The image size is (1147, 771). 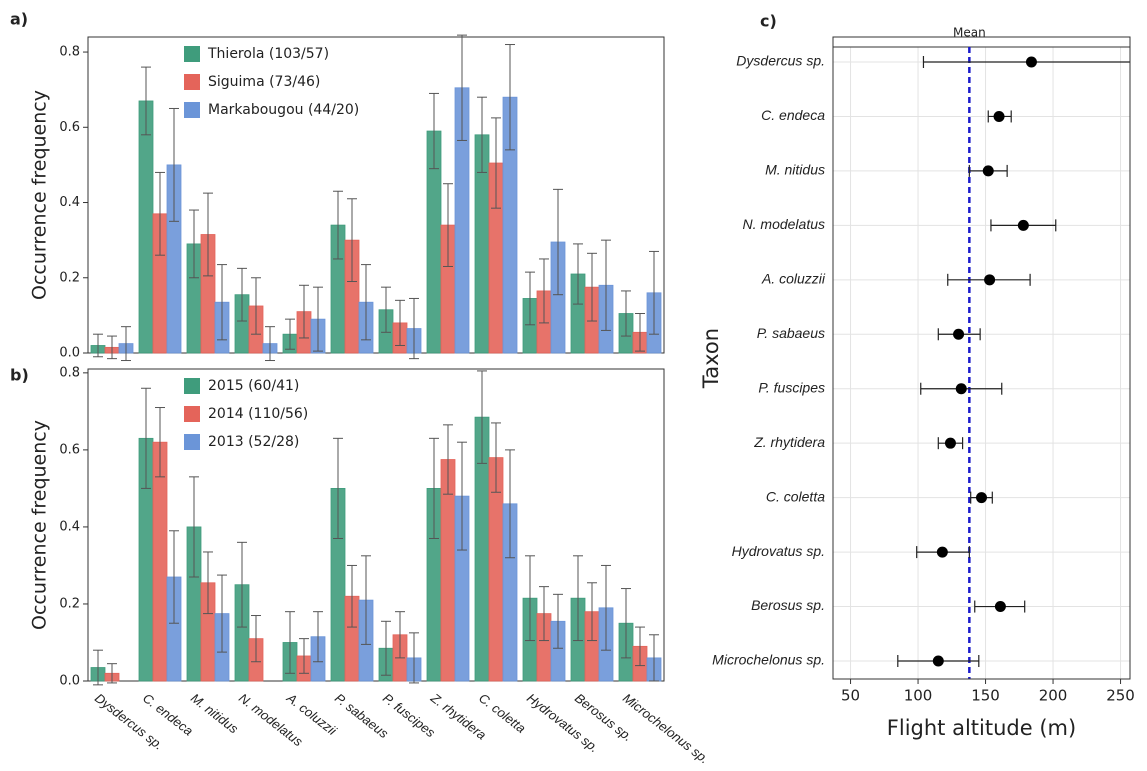 I want to click on legend-label: Thierola (103/57), so click(x=268, y=54).